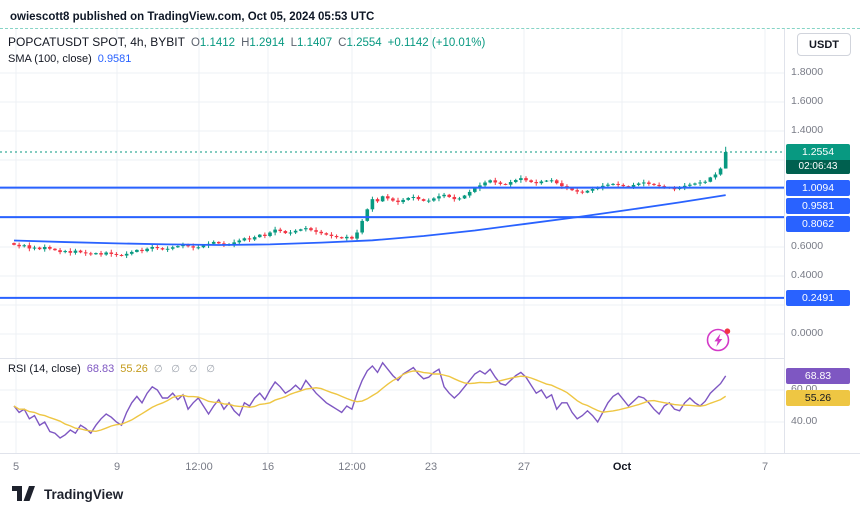 The height and width of the screenshot is (511, 860). Describe the element at coordinates (622, 467) in the screenshot. I see `time-axis-label: Oct` at that location.